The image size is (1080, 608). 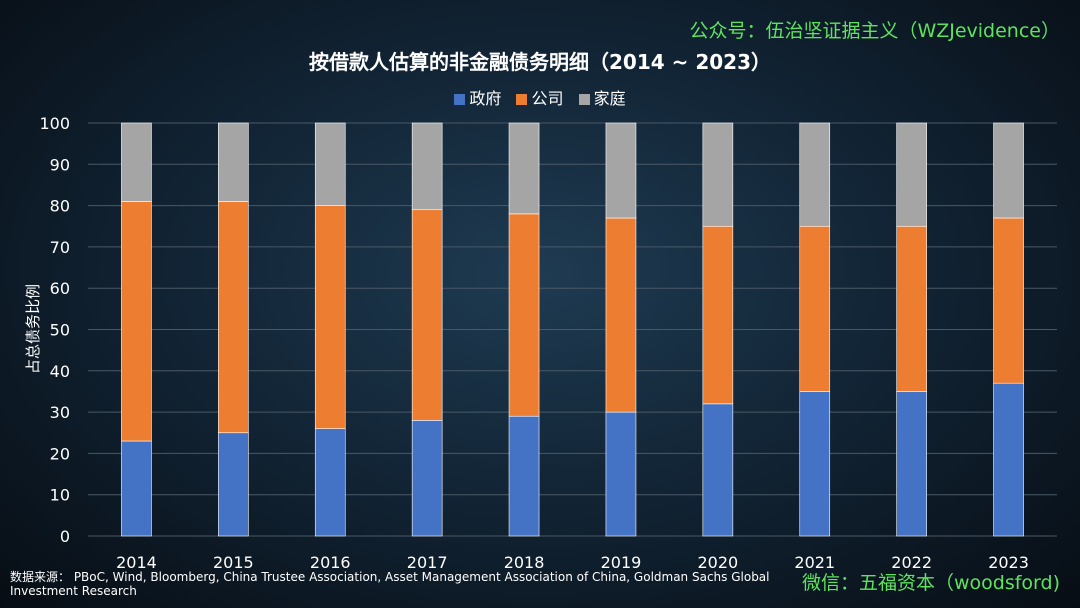 What do you see at coordinates (1008, 459) in the screenshot?
I see `bar-government-2023` at bounding box center [1008, 459].